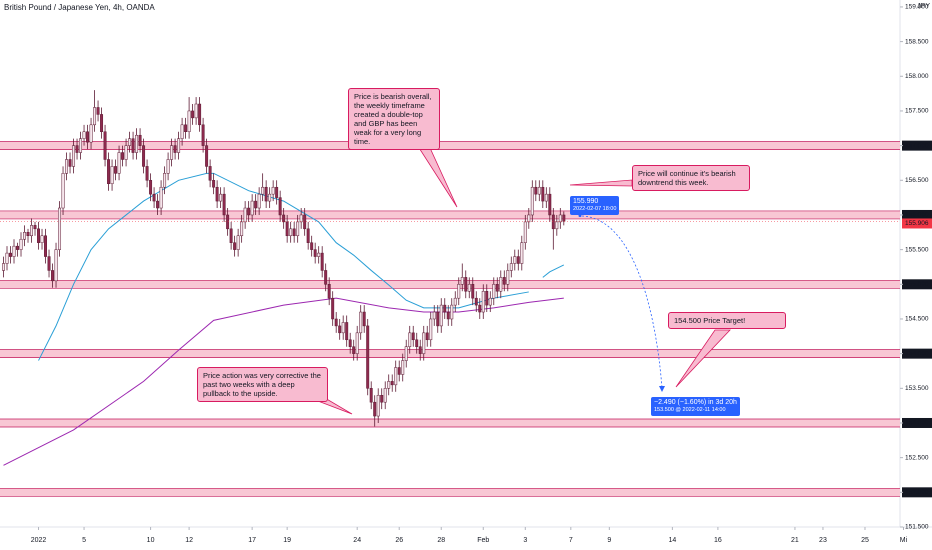 The height and width of the screenshot is (550, 932). What do you see at coordinates (917, 527) in the screenshot?
I see `y-tick-label: 151.500` at bounding box center [917, 527].